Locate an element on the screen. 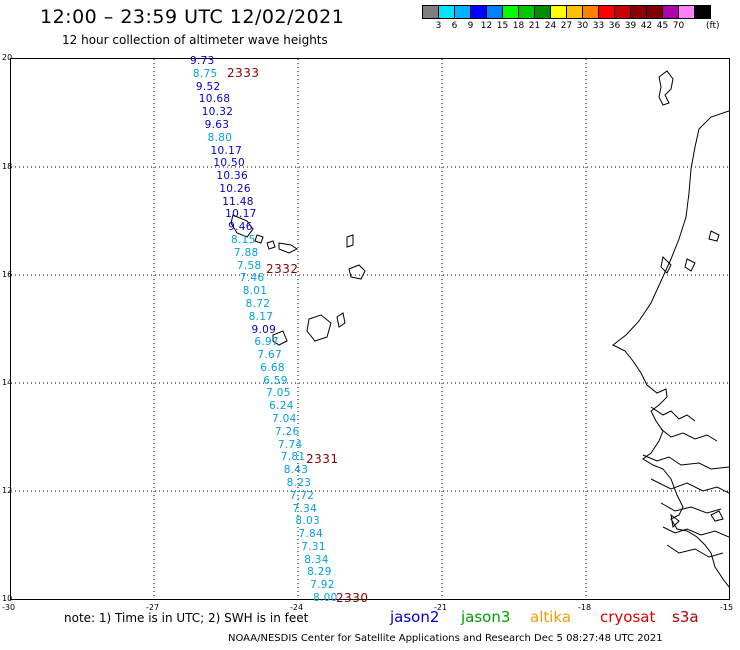 The height and width of the screenshot is (650, 740). wave-height-value: 7.46 is located at coordinates (252, 278).